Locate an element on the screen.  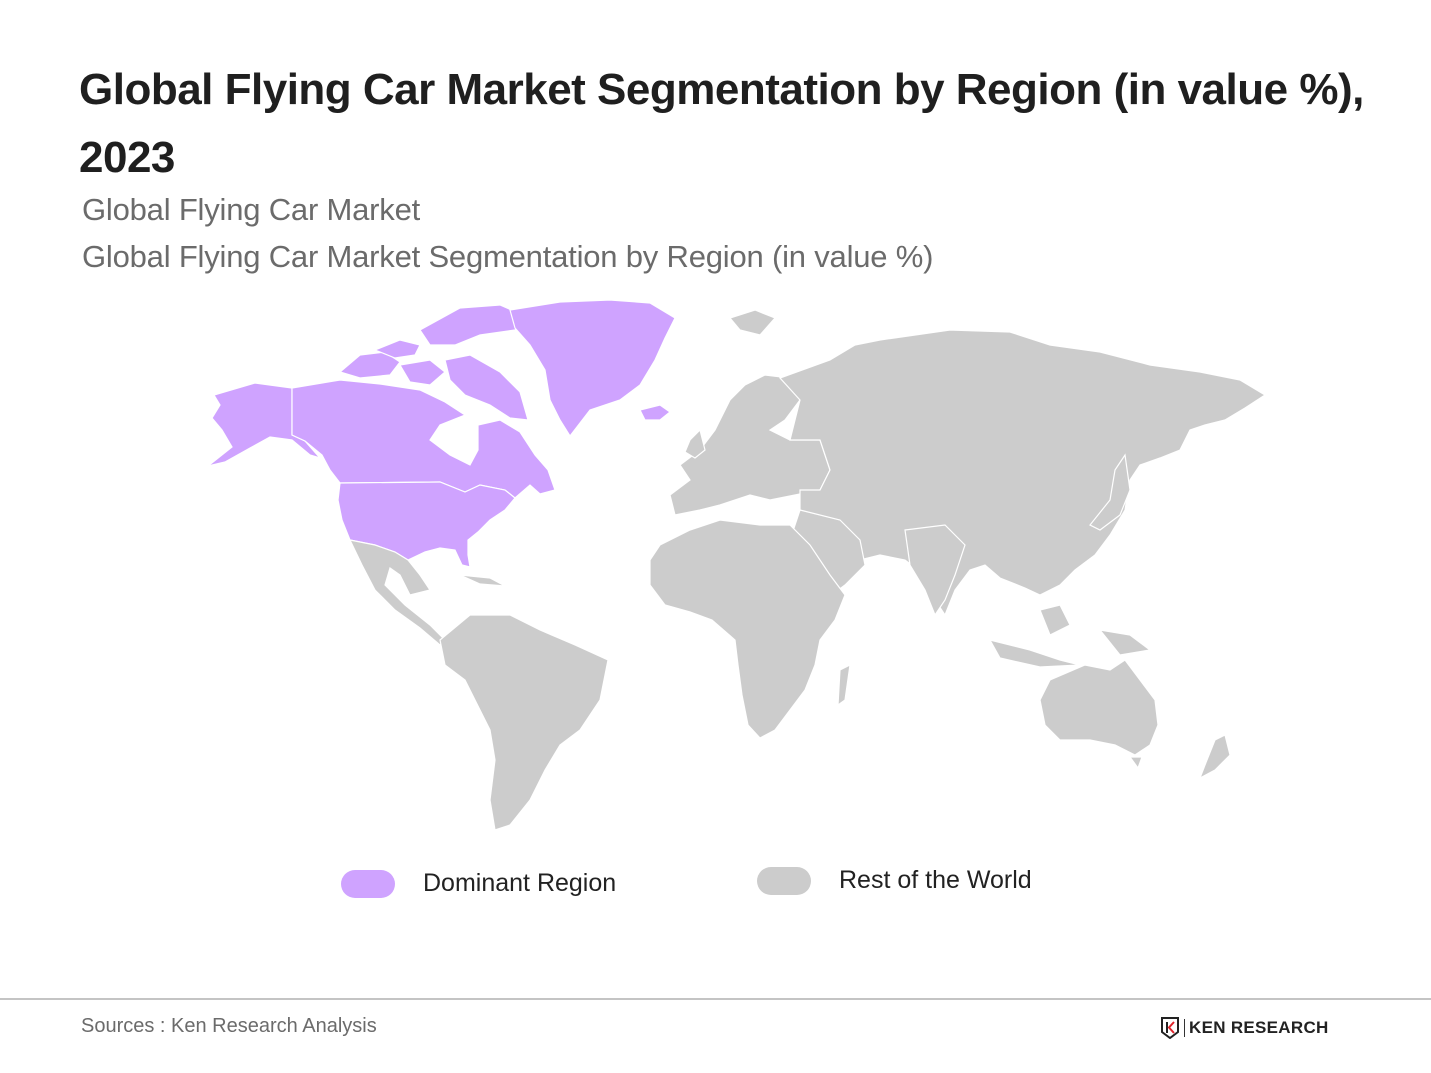
legend-swatch-rest is located at coordinates (784, 880).